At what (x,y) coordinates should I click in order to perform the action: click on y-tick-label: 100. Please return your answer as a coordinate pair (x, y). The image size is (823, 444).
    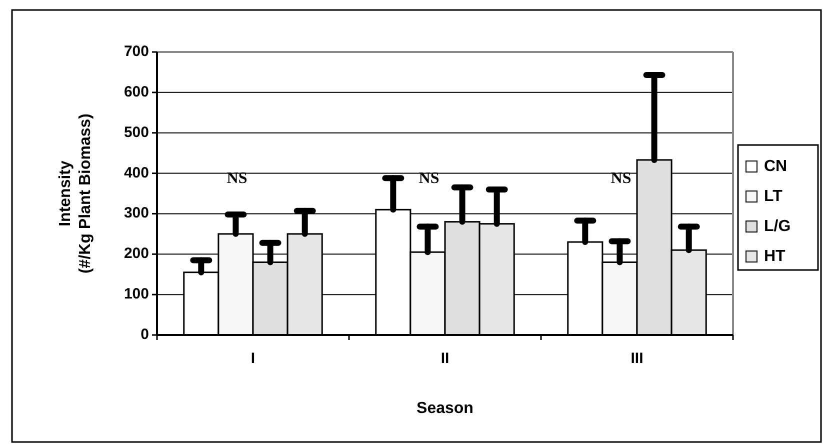
    Looking at the image, I should click on (136, 294).